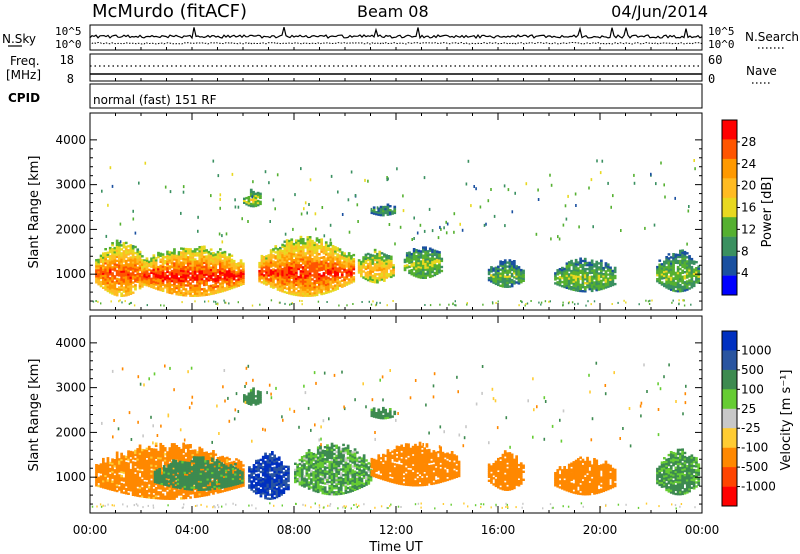  Describe the element at coordinates (624, 300) in the screenshot. I see `clutter-echo` at that location.